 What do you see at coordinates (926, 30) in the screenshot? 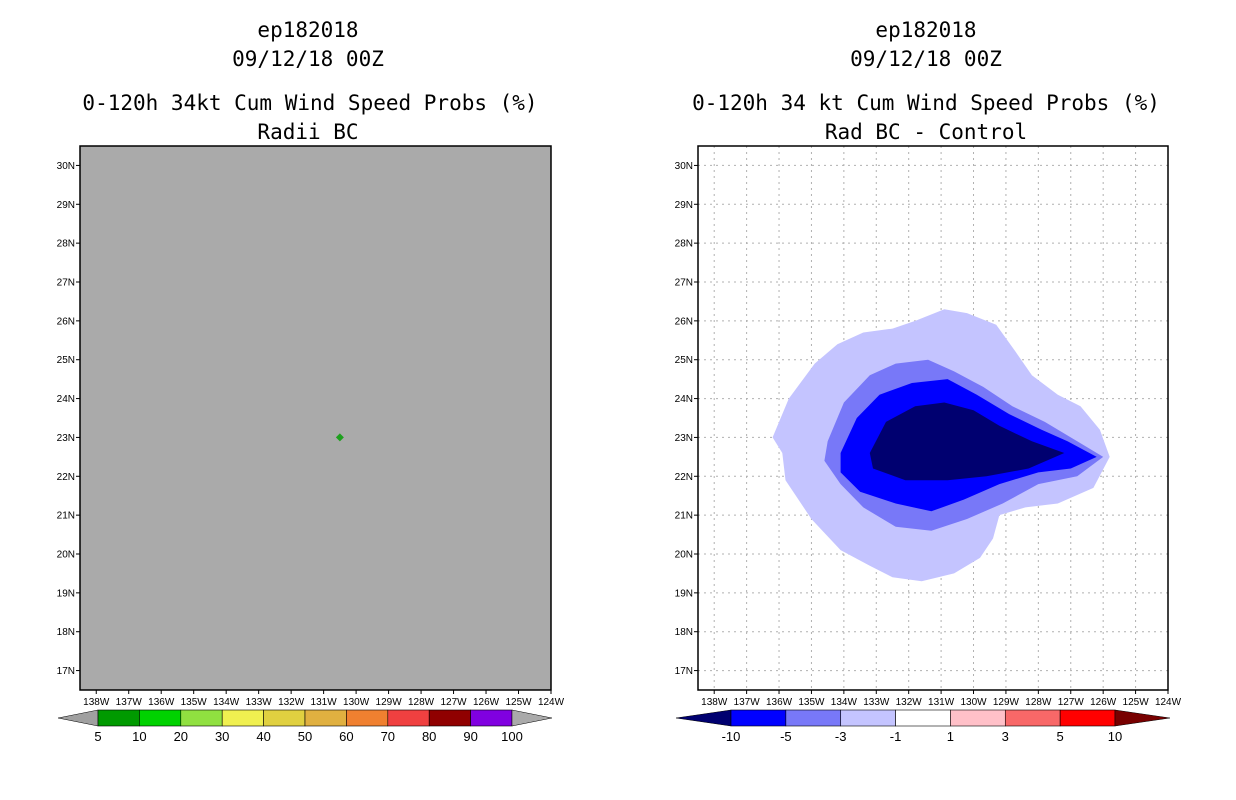
I see `right-title-storm: ep182018` at bounding box center [926, 30].